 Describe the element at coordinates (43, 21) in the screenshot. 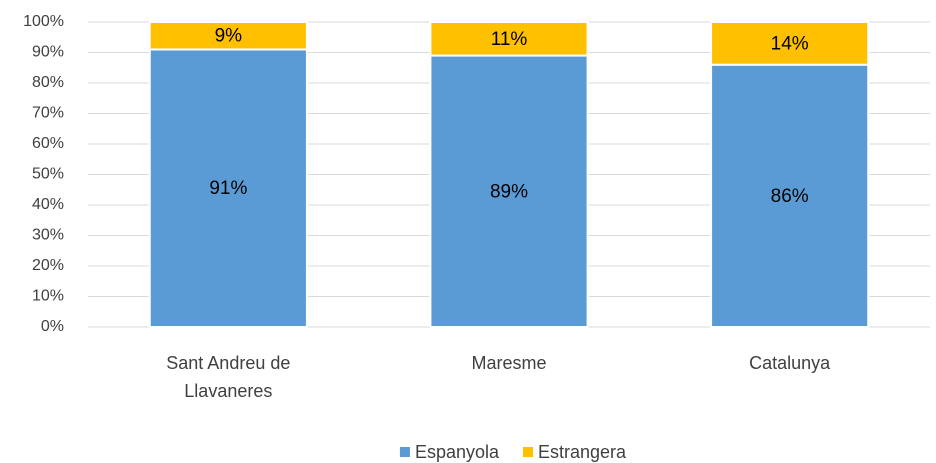

I see `y-tick-label: 100%` at that location.